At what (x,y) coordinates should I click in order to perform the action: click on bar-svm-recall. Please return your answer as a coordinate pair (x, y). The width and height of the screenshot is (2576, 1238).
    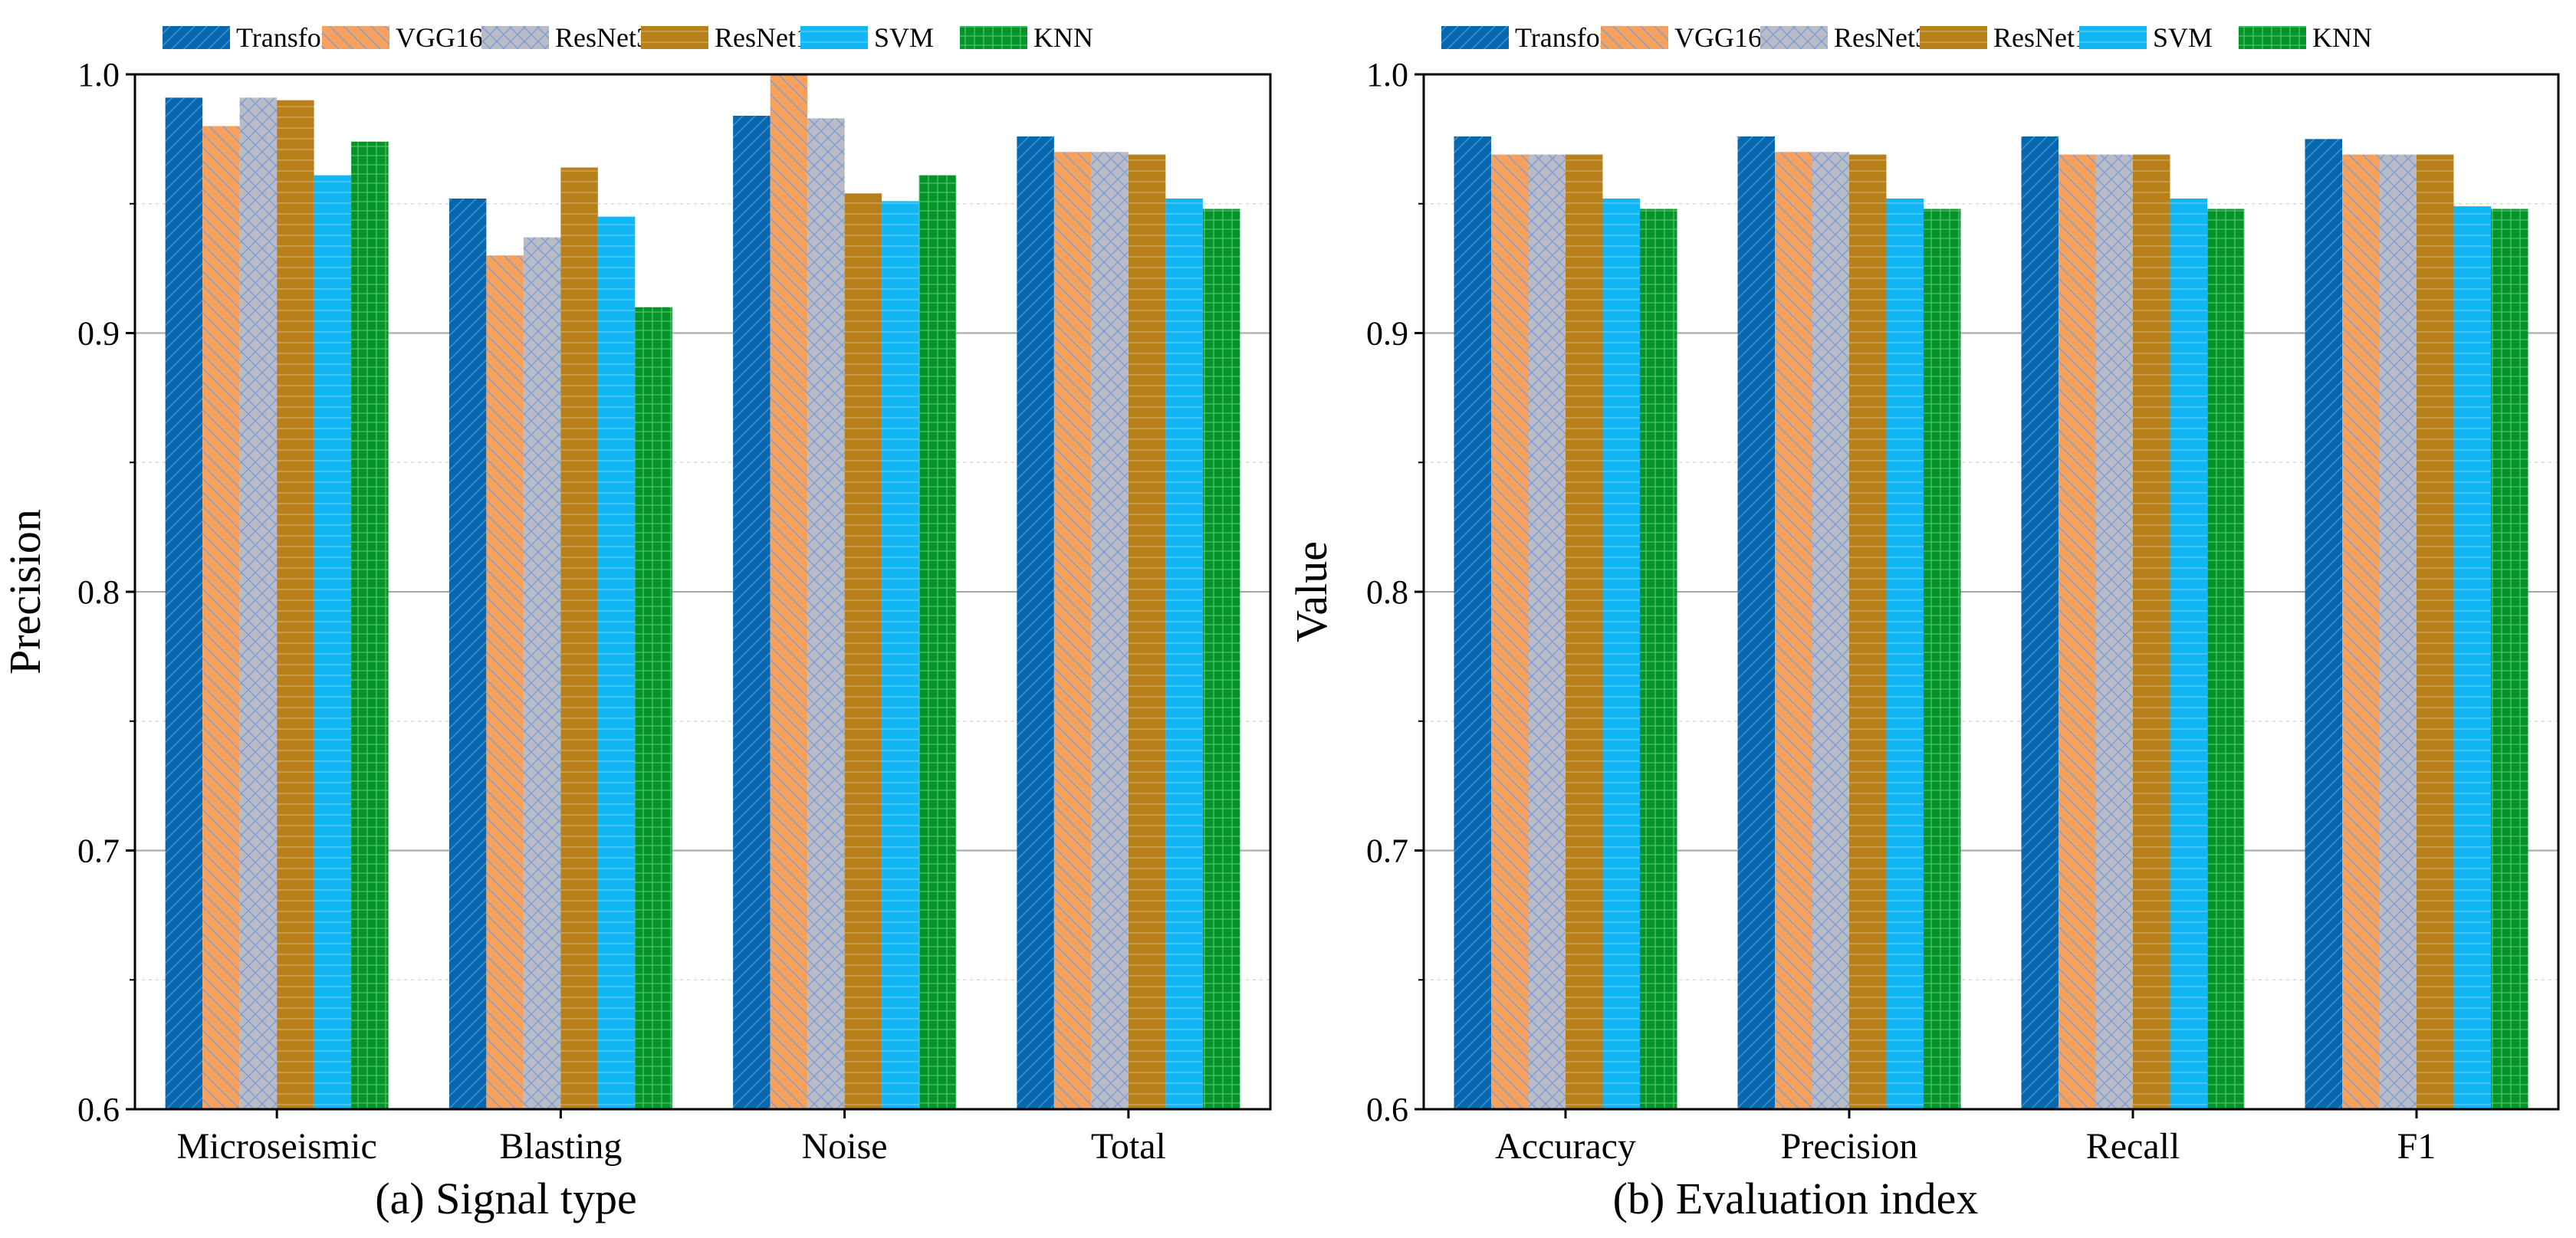
    Looking at the image, I should click on (2189, 654).